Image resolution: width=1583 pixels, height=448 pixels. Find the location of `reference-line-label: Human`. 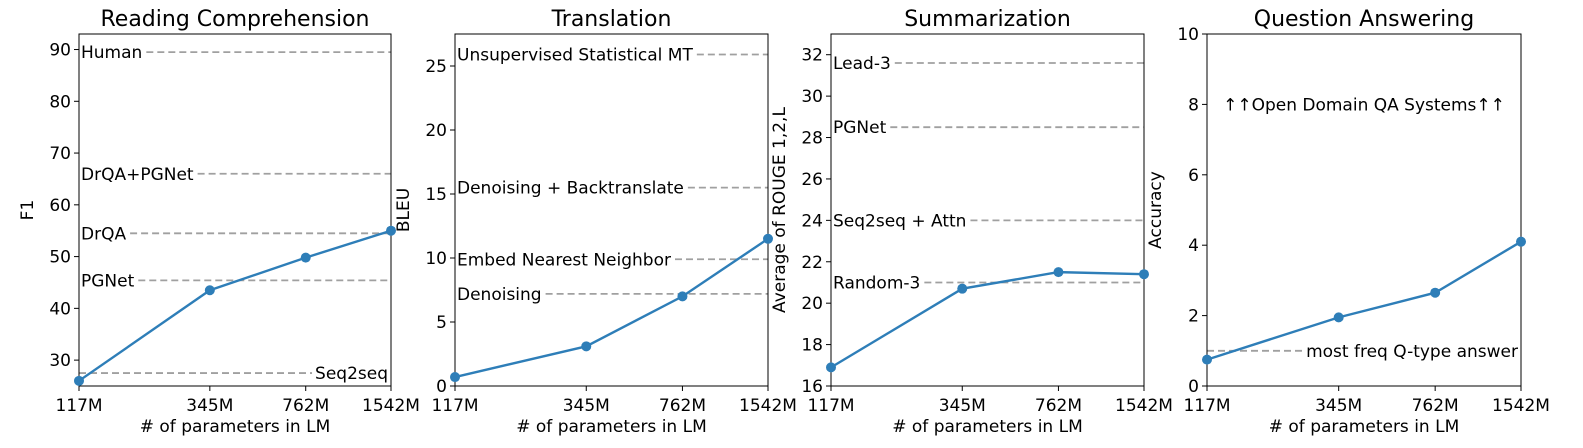

reference-line-label: Human is located at coordinates (111, 53).